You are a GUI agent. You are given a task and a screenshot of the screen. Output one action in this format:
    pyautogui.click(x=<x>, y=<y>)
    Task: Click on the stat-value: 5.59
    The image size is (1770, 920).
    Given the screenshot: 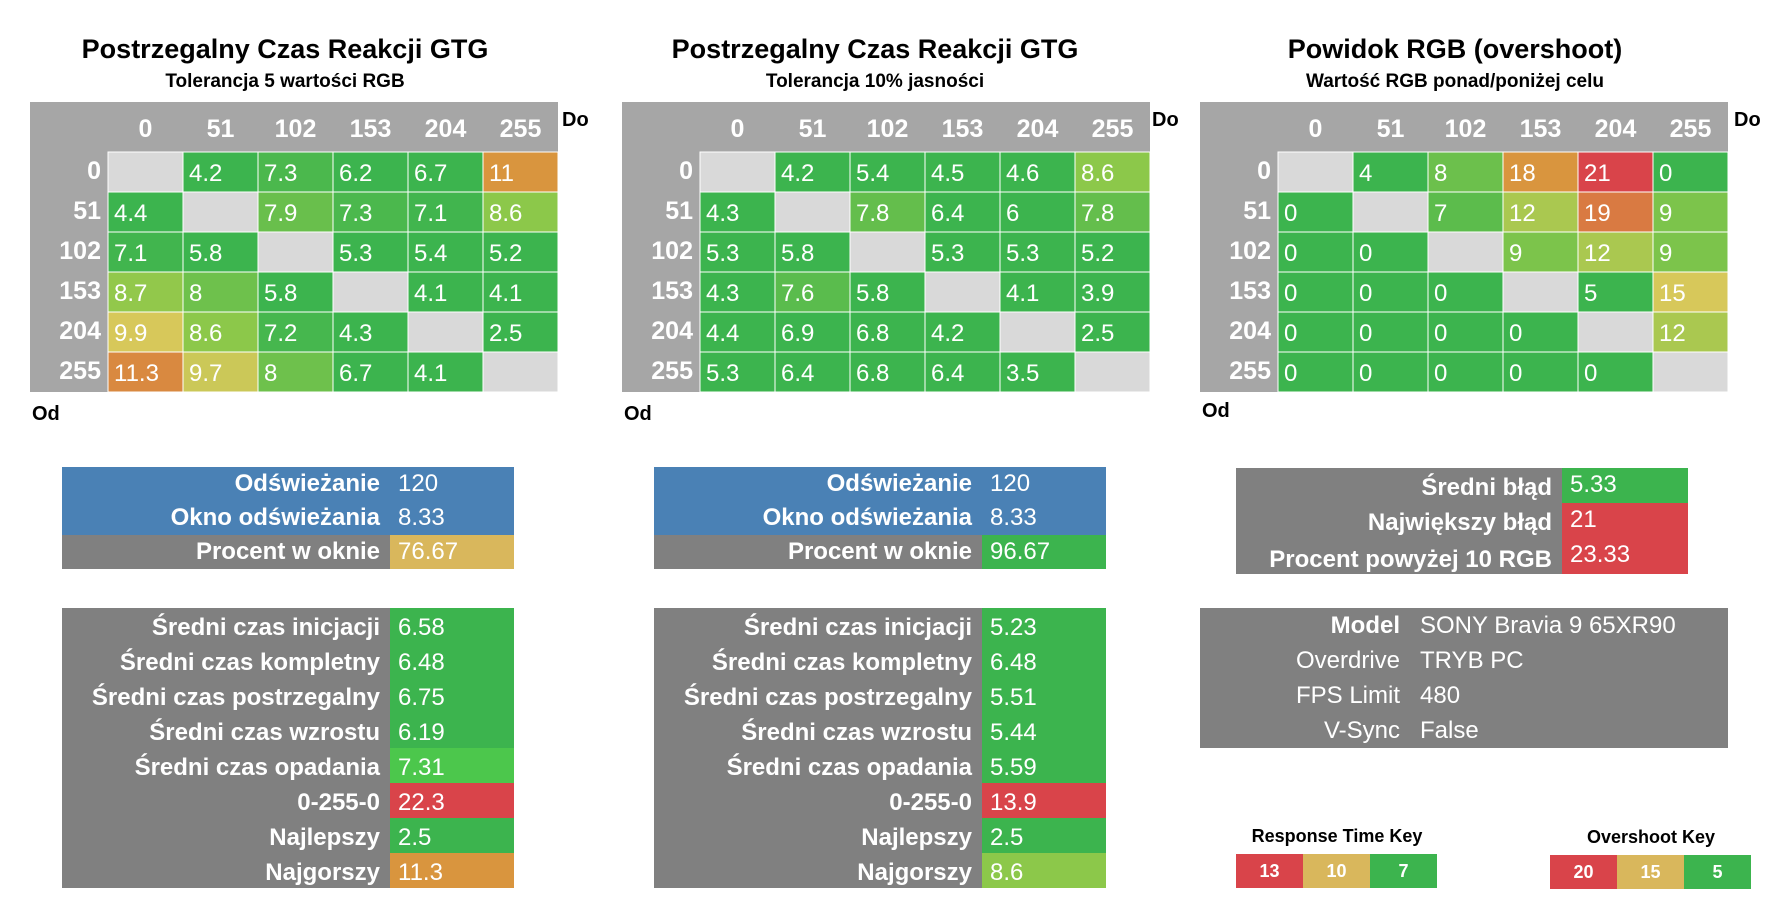 What is the action you would take?
    pyautogui.click(x=1044, y=765)
    